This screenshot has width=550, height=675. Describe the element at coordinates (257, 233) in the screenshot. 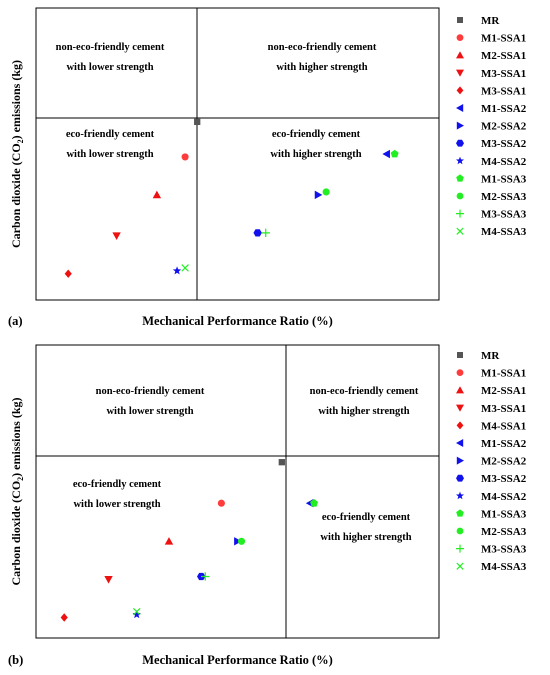

I see `data-point-m3-ssa2` at that location.